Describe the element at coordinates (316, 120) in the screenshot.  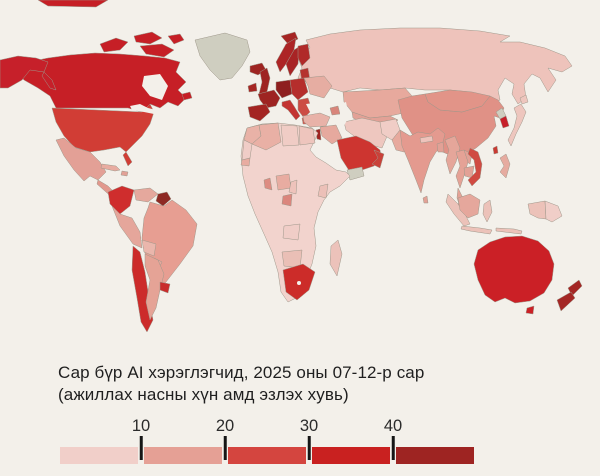
I see `region-turkey` at that location.